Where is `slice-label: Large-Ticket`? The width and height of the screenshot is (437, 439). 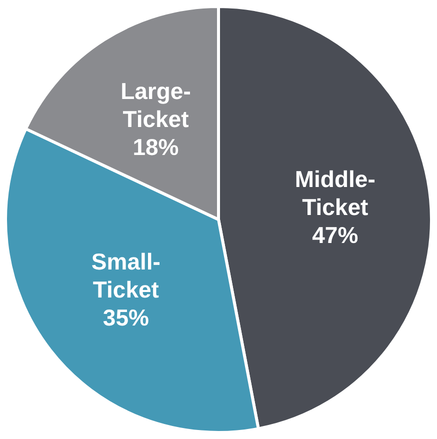
slice-label: Large-Ticket is located at coordinates (155, 105).